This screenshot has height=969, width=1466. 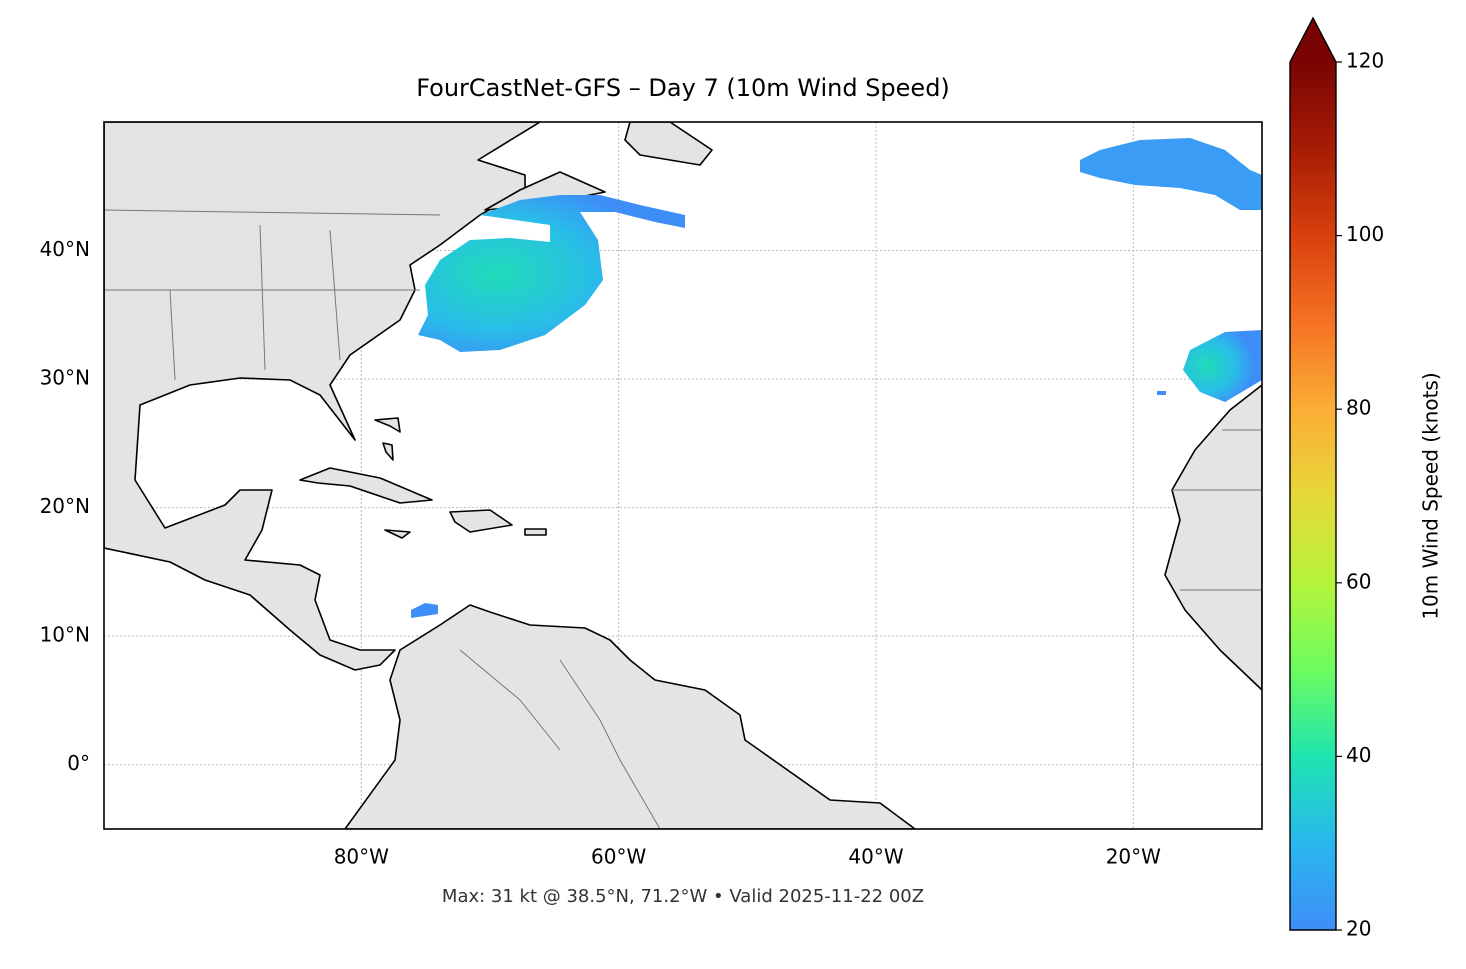 I want to click on x-tick-label: 80°W, so click(x=361, y=857).